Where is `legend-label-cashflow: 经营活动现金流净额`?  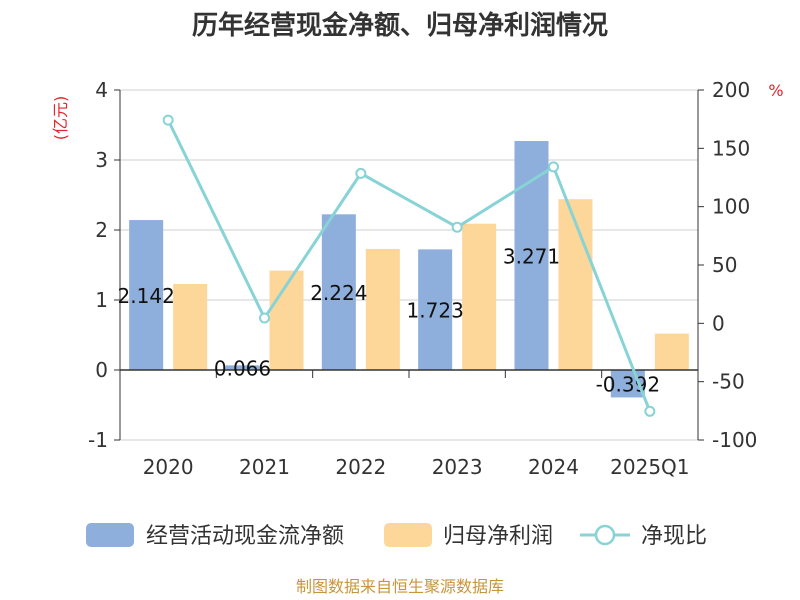
legend-label-cashflow: 经营活动现金流净额 is located at coordinates (245, 536).